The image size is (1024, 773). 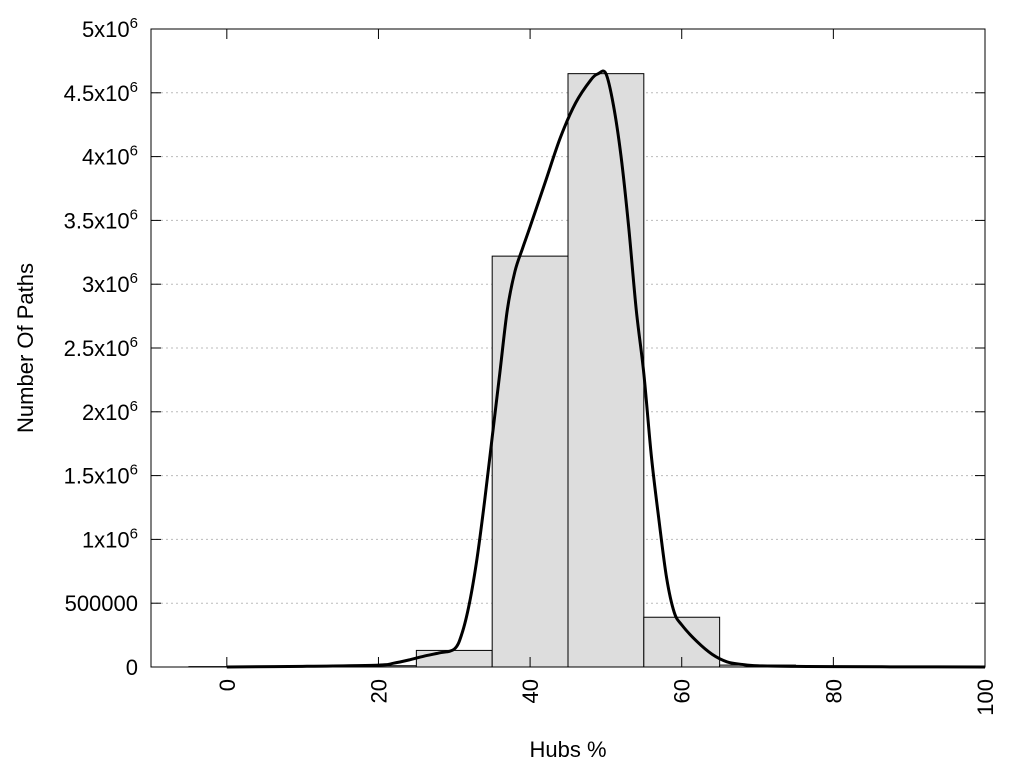 What do you see at coordinates (833, 691) in the screenshot?
I see `x-tick-label: 80` at bounding box center [833, 691].